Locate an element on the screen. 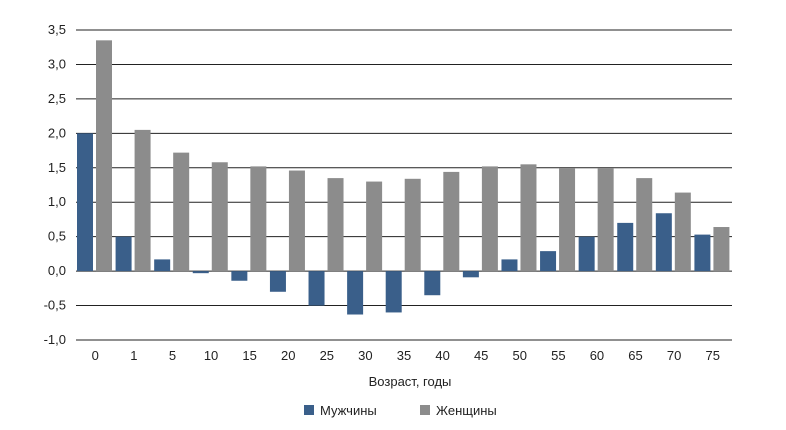  y-tick-label: -0,5 is located at coordinates (55, 305).